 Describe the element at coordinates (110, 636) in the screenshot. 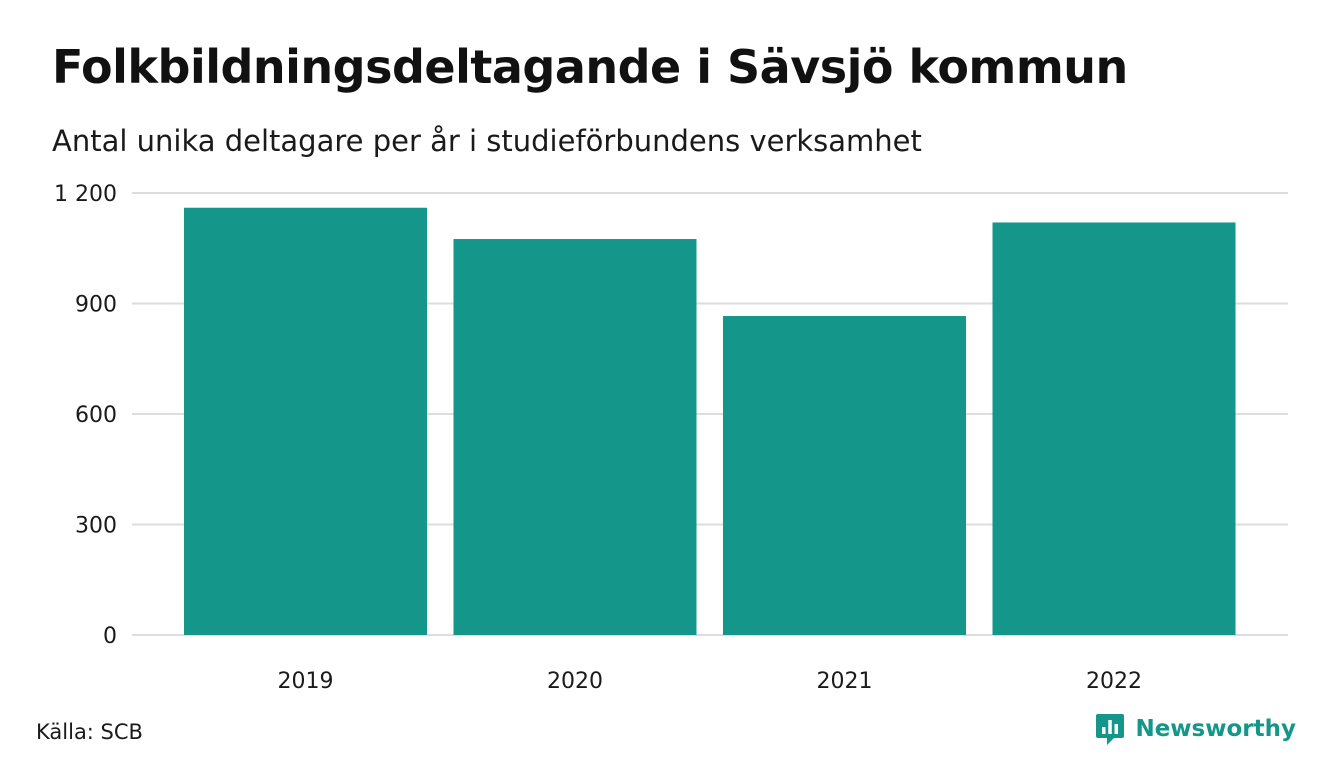

I see `y-tick-label: 0` at that location.